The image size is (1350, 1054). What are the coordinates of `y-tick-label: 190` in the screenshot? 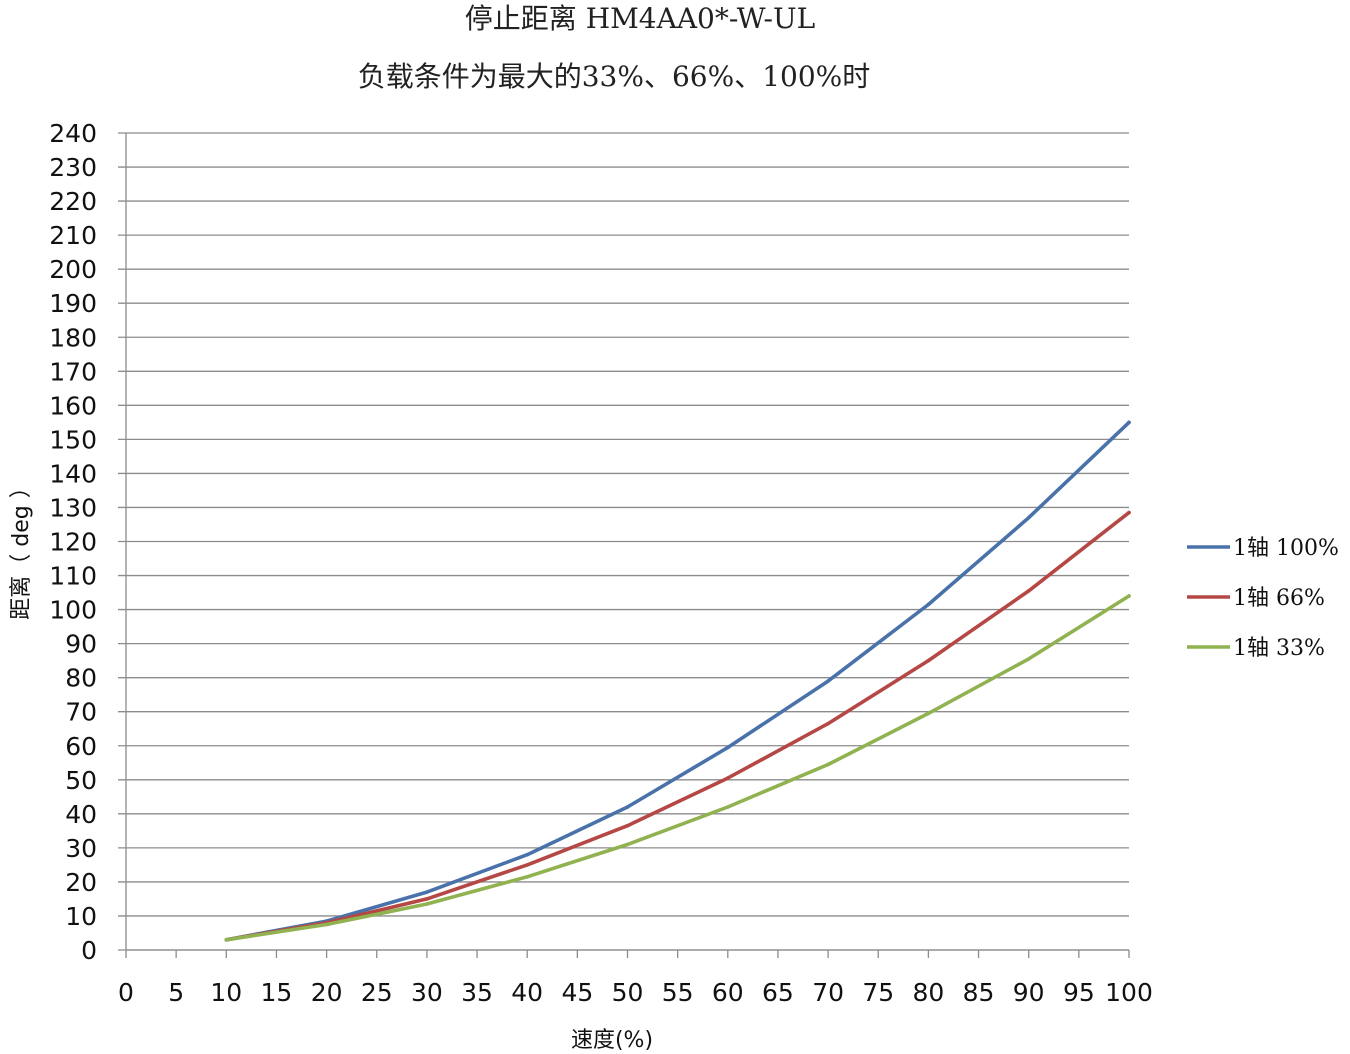 It's located at (73, 303).